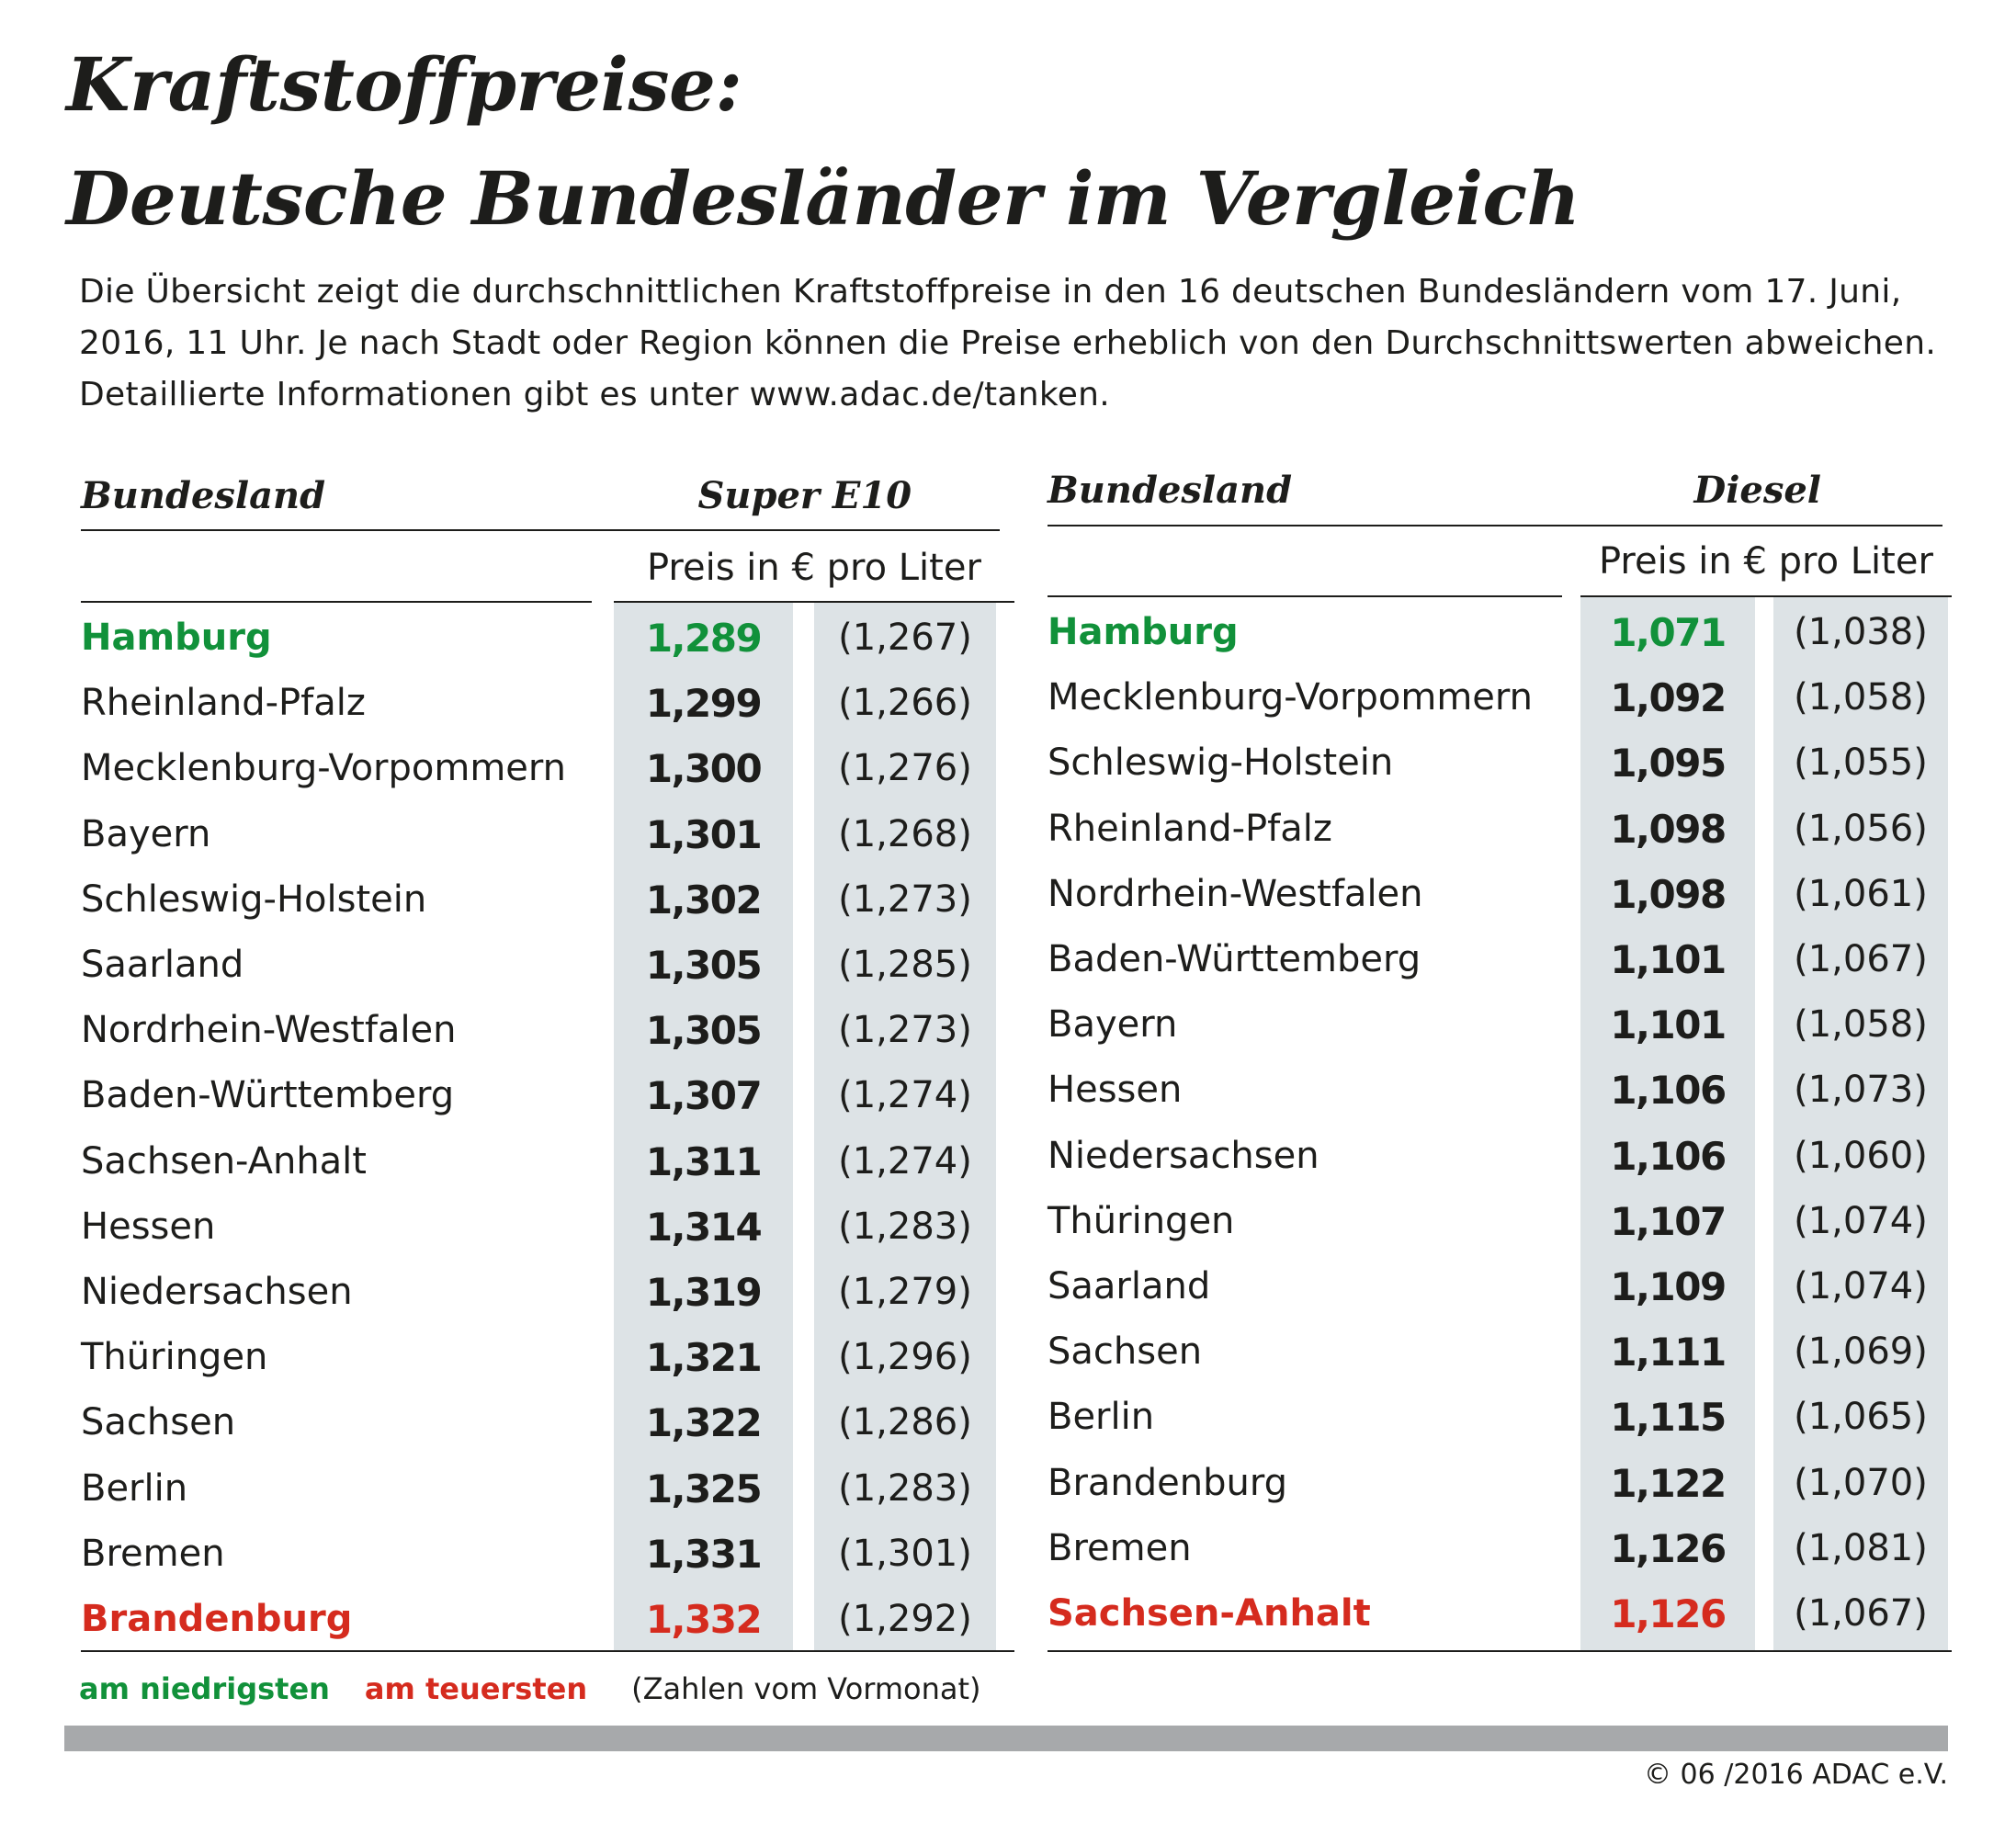 Image resolution: width=2016 pixels, height=1845 pixels. What do you see at coordinates (905, 1292) in the screenshot?
I see `previous-month-price: (1,279)` at bounding box center [905, 1292].